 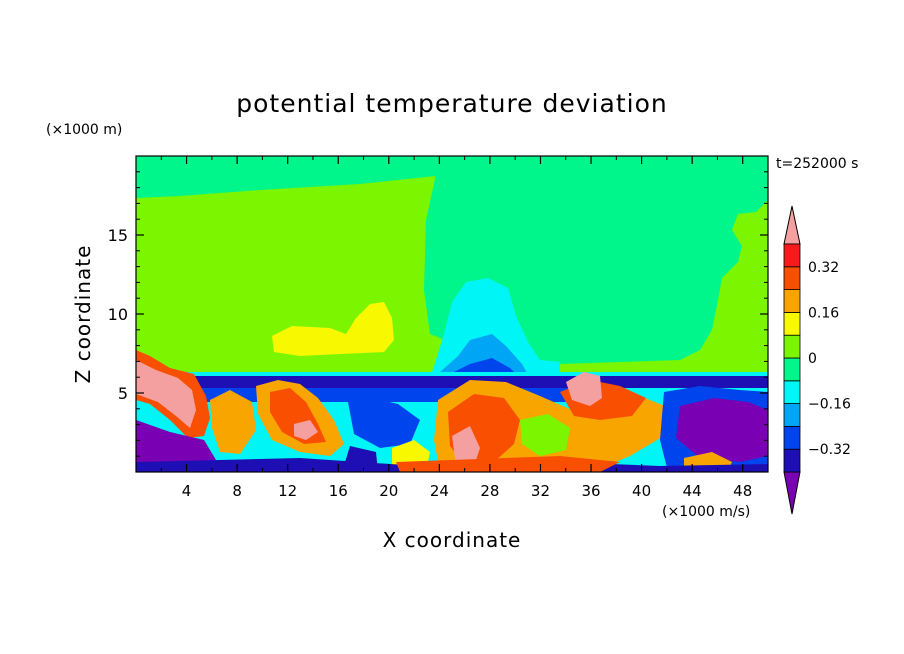 I want to click on x-tick-label: 16, so click(x=338, y=491).